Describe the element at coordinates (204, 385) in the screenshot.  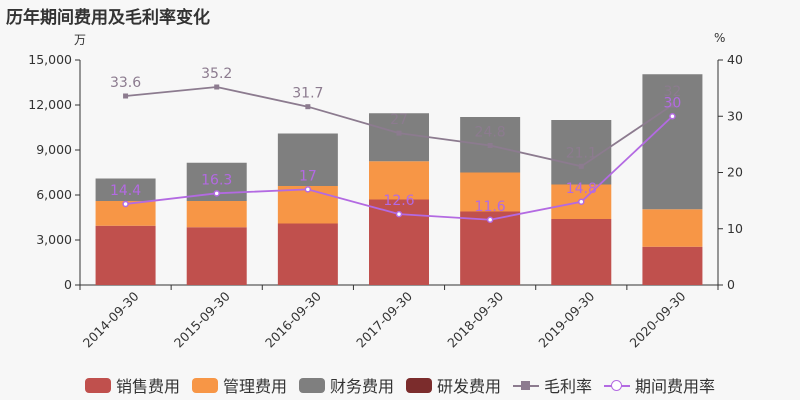
I see `legend-swatch-admin` at that location.